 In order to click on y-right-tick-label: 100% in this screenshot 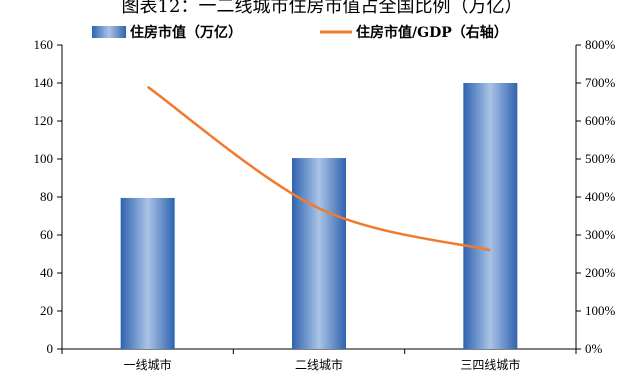, I will do `click(600, 310)`.